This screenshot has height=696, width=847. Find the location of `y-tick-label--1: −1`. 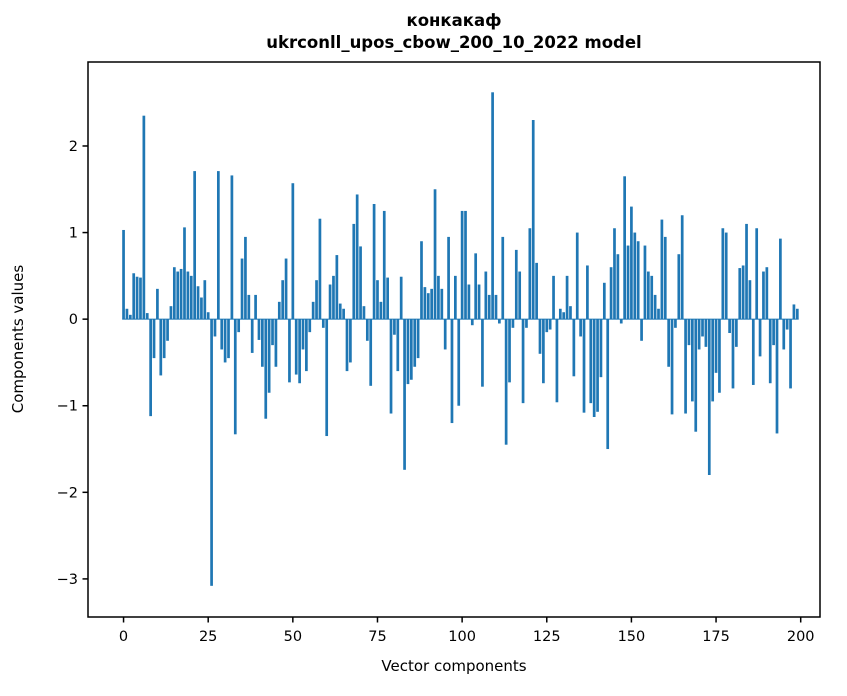

y-tick-label--1: −1 is located at coordinates (67, 407).